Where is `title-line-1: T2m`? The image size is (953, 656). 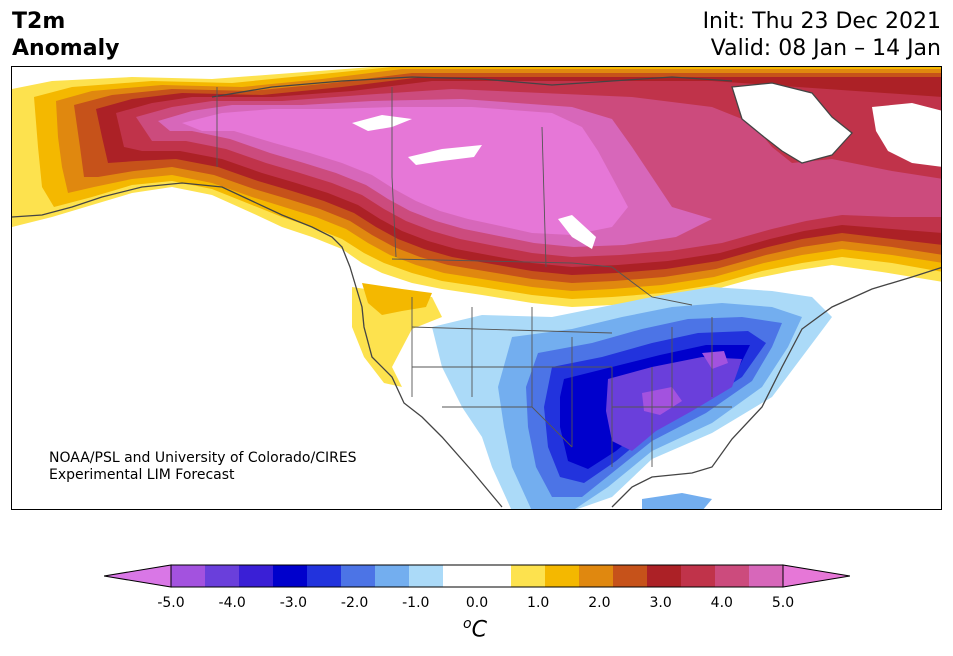 title-line-1: T2m is located at coordinates (39, 21).